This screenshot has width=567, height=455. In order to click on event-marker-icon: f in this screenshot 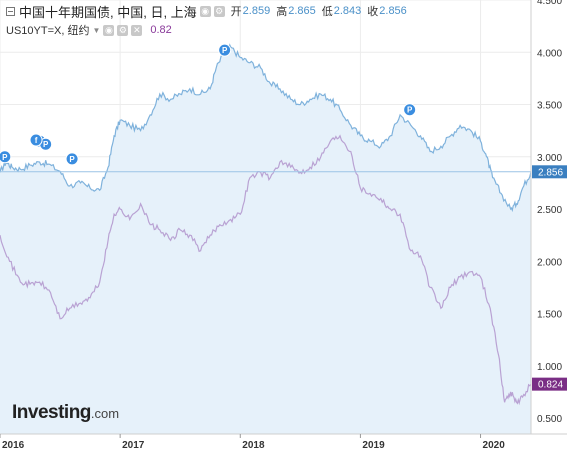, I will do `click(36, 140)`.